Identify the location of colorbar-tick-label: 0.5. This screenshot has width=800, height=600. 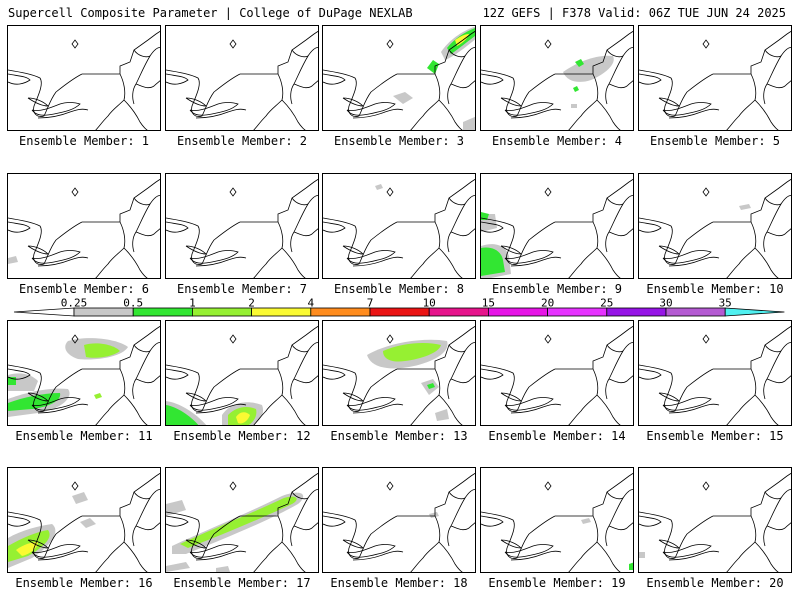
(133, 304).